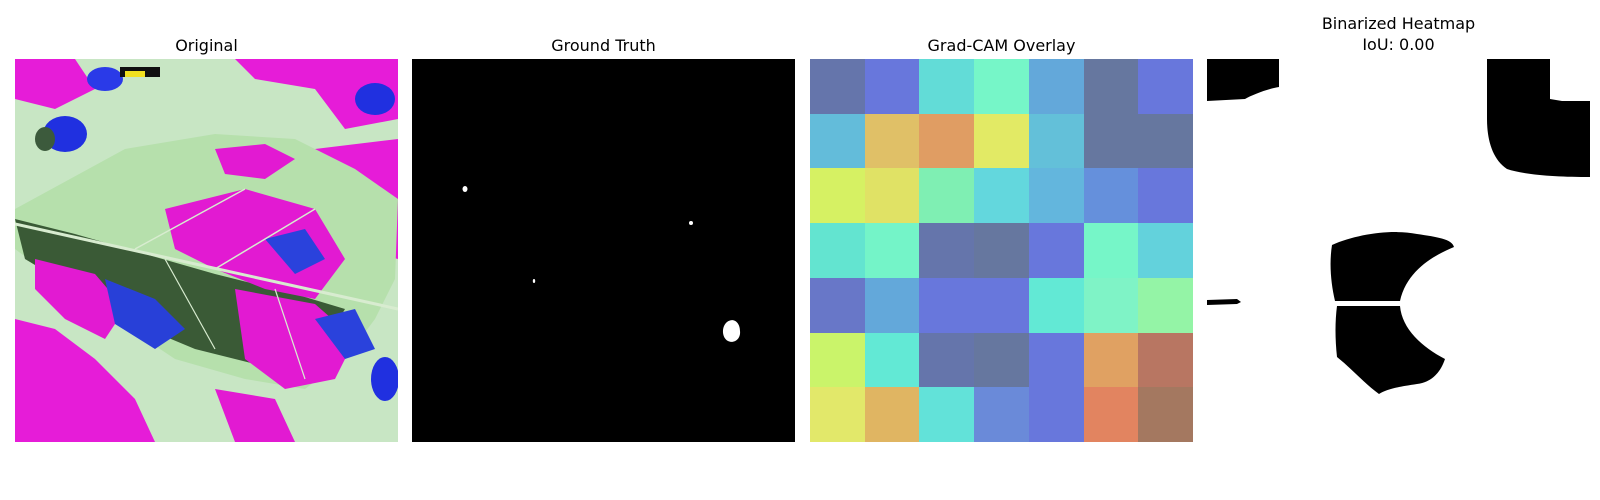 The height and width of the screenshot is (500, 1600). What do you see at coordinates (603, 45) in the screenshot?
I see `ground-truth-title: Ground Truth` at bounding box center [603, 45].